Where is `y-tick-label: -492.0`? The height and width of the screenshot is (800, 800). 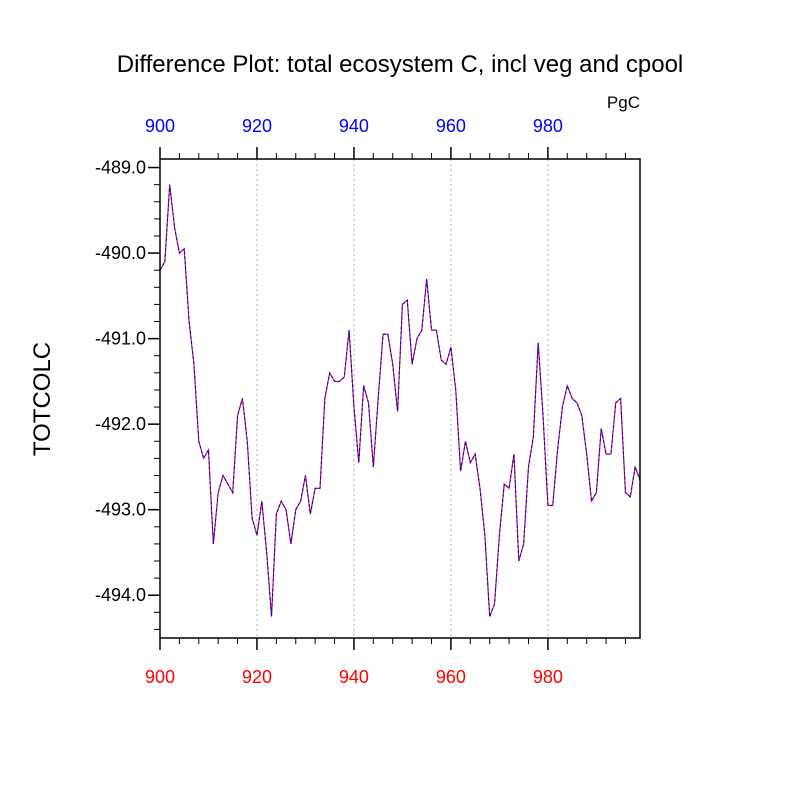 y-tick-label: -492.0 is located at coordinates (120, 424).